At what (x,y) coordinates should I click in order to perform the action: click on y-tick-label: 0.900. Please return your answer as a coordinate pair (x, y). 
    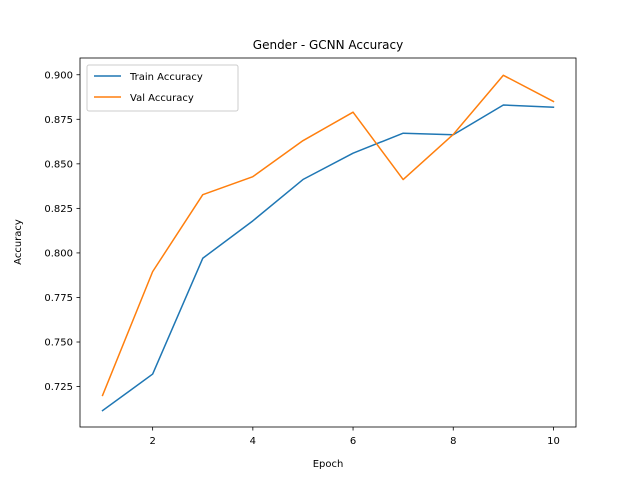
    Looking at the image, I should click on (58, 75).